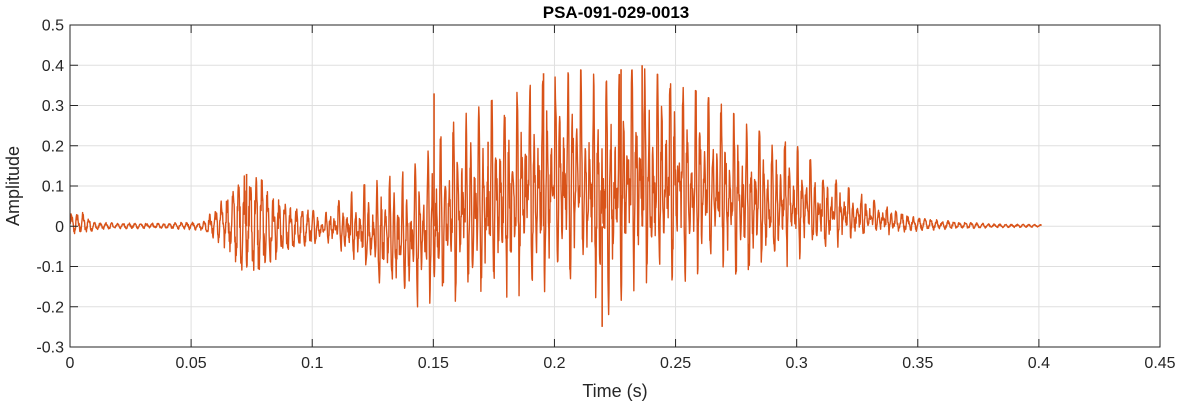 This screenshot has height=404, width=1182. Describe the element at coordinates (70, 363) in the screenshot. I see `x-tick-label: 0` at that location.